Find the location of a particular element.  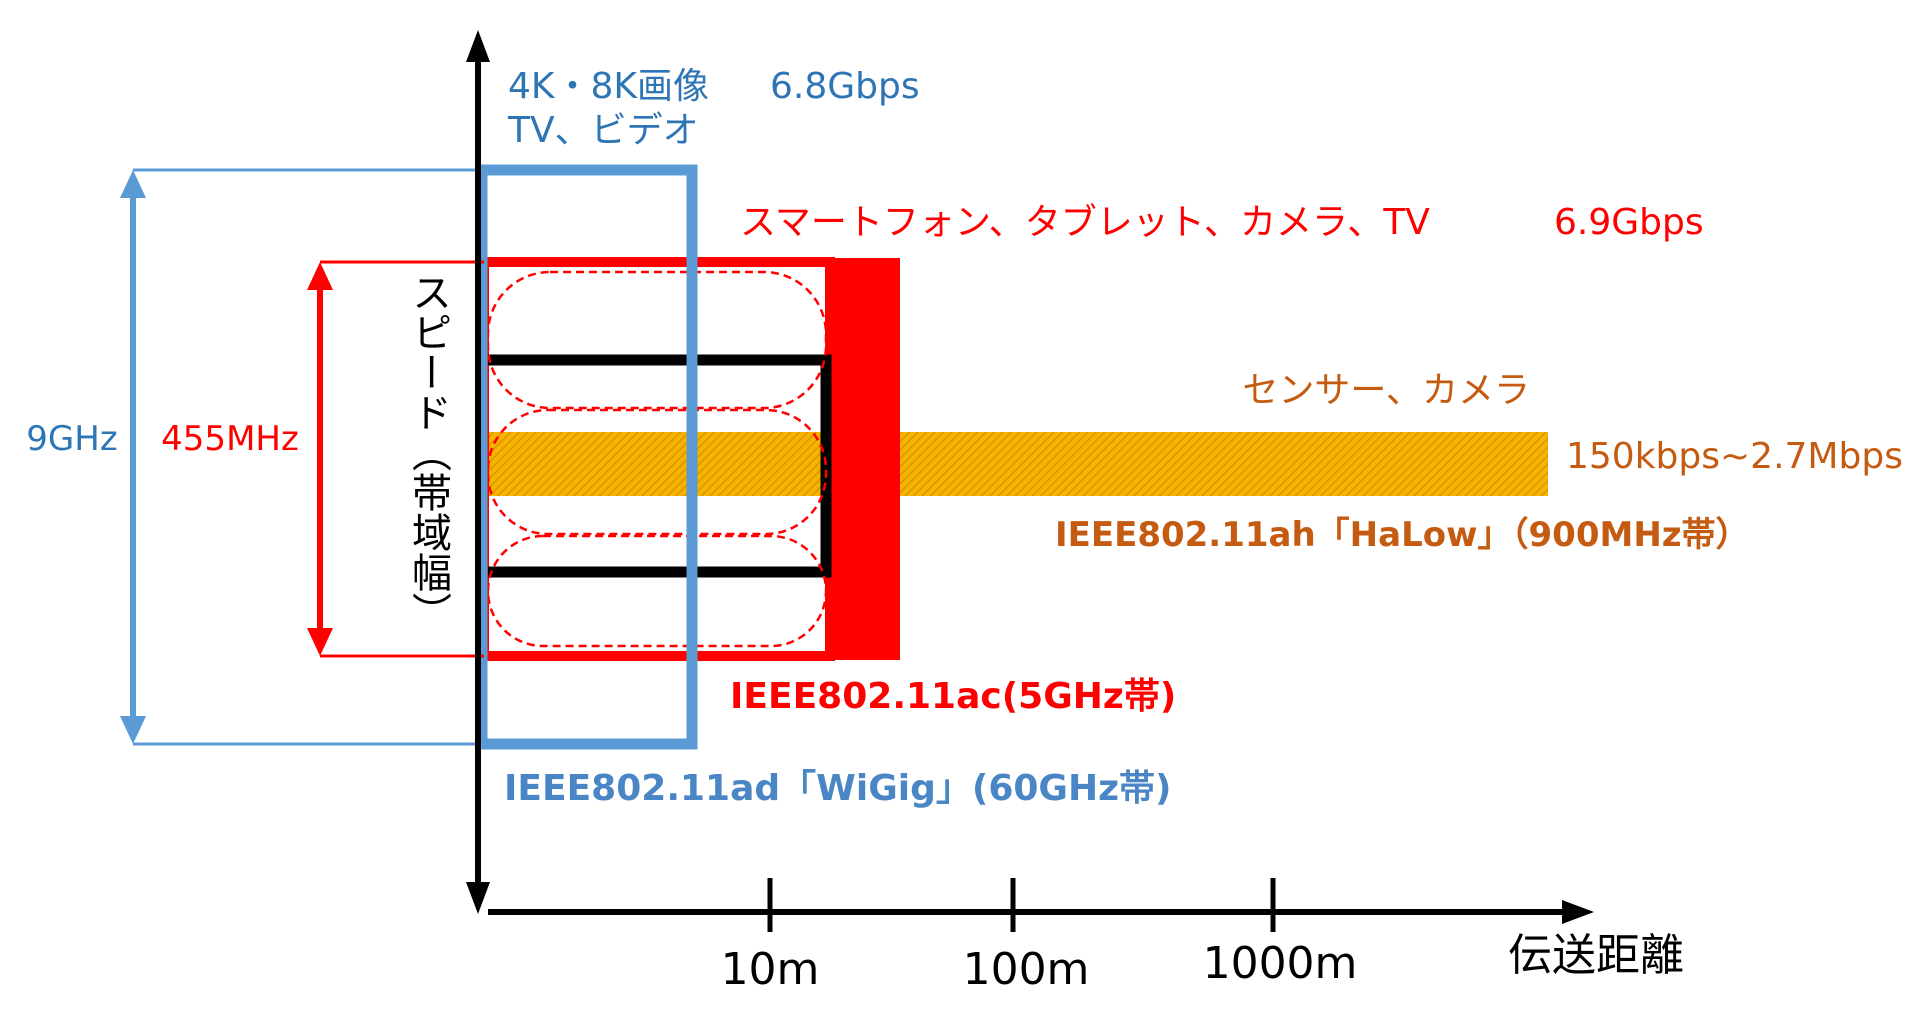

halow-uses: センサー、カメラ is located at coordinates (1386, 390).